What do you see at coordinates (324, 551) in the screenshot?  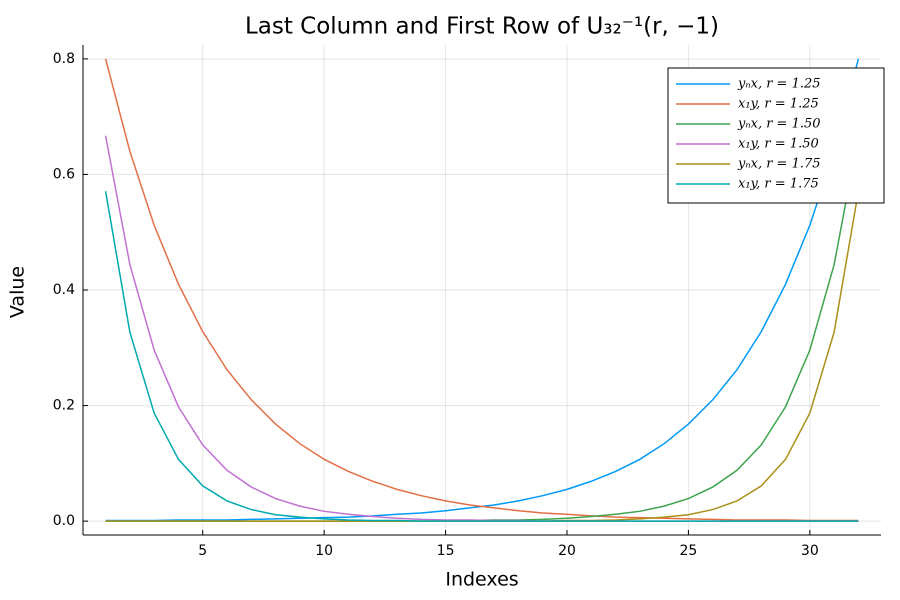 I see `x-tick-label: 10` at bounding box center [324, 551].